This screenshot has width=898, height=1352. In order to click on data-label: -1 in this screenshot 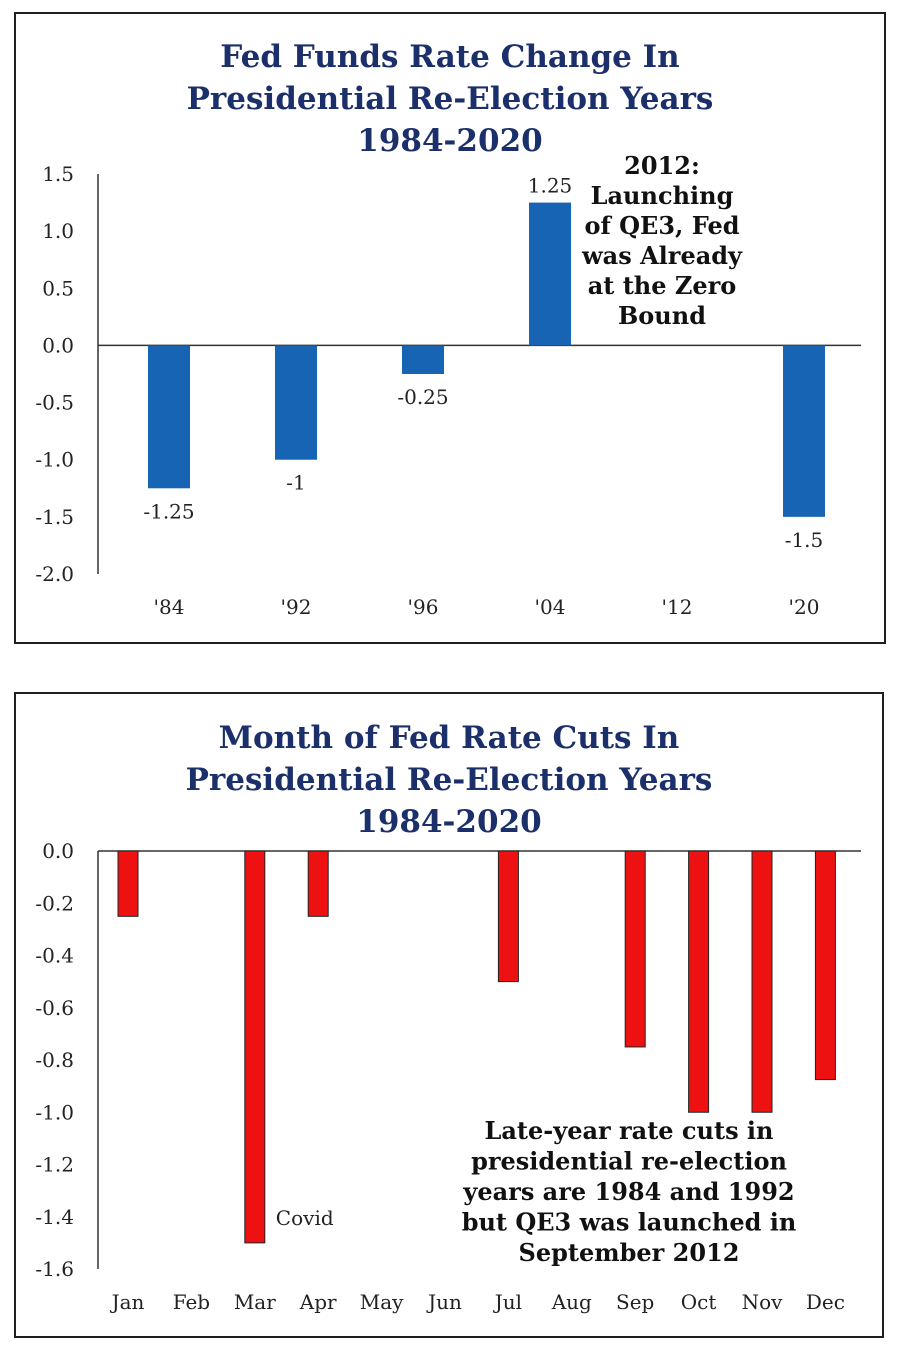, I will do `click(295, 483)`.